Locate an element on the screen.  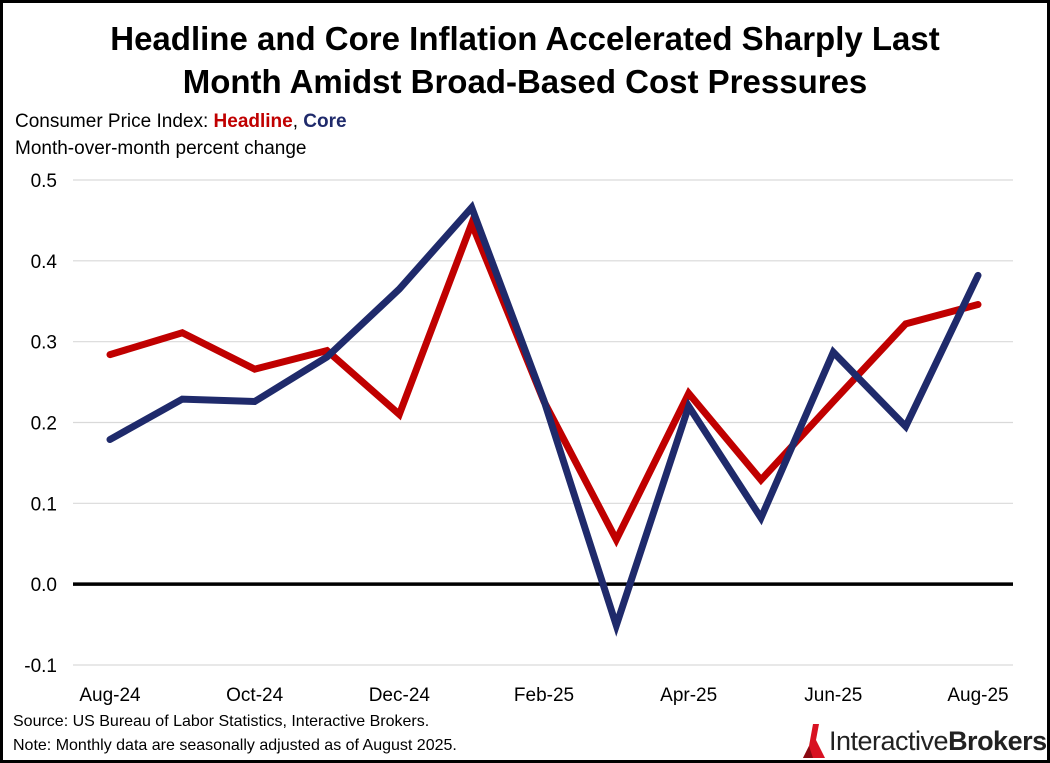
legend-headline: Headline is located at coordinates (253, 121).